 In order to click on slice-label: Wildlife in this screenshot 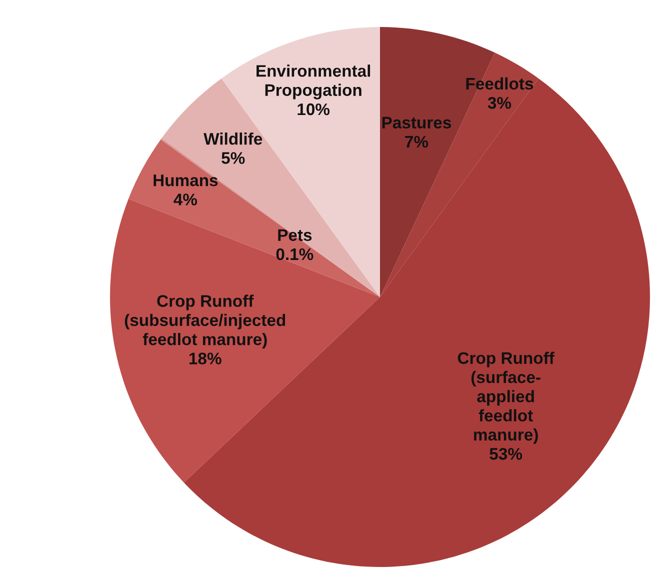, I will do `click(233, 138)`.